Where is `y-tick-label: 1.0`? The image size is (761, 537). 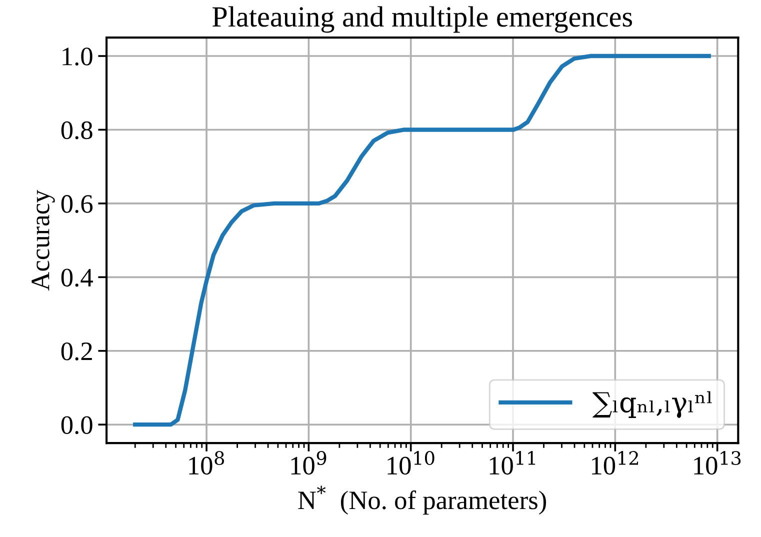 y-tick-label: 1.0 is located at coordinates (77, 57).